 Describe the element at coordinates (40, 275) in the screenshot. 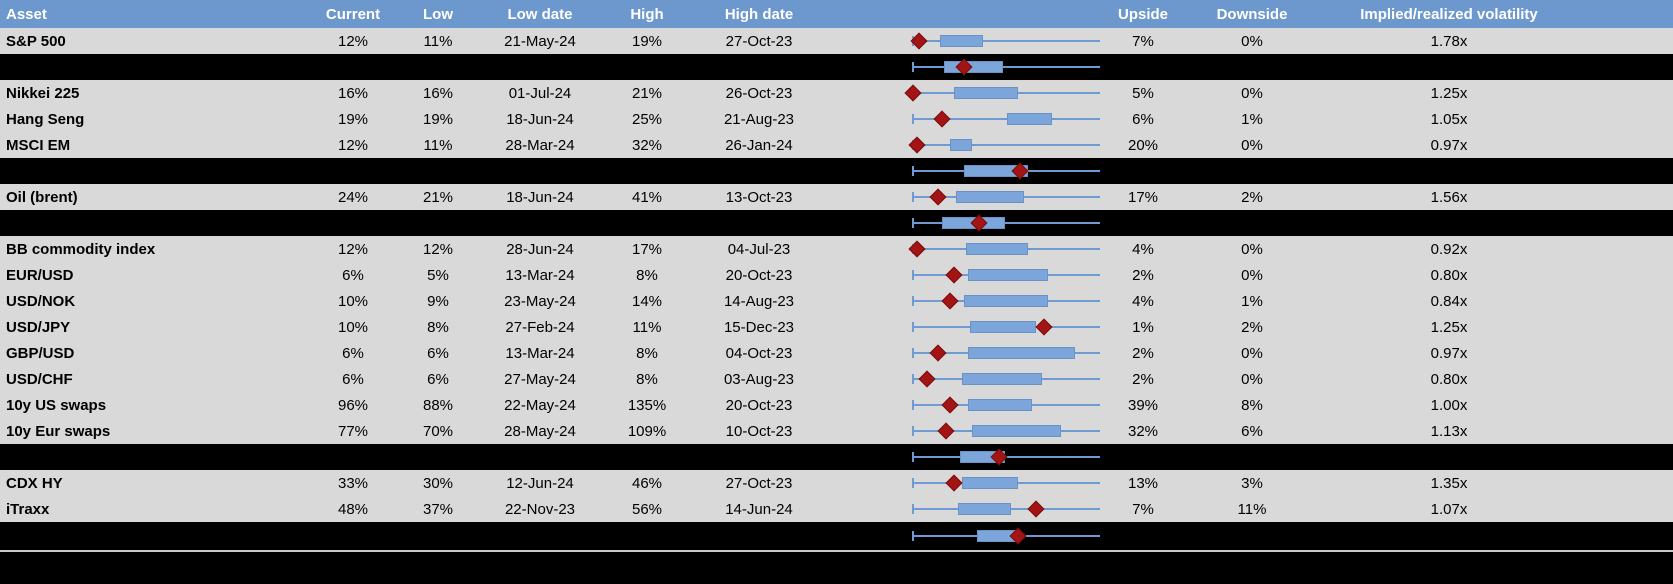

I see `asset-name-cell: EUR/USD` at that location.